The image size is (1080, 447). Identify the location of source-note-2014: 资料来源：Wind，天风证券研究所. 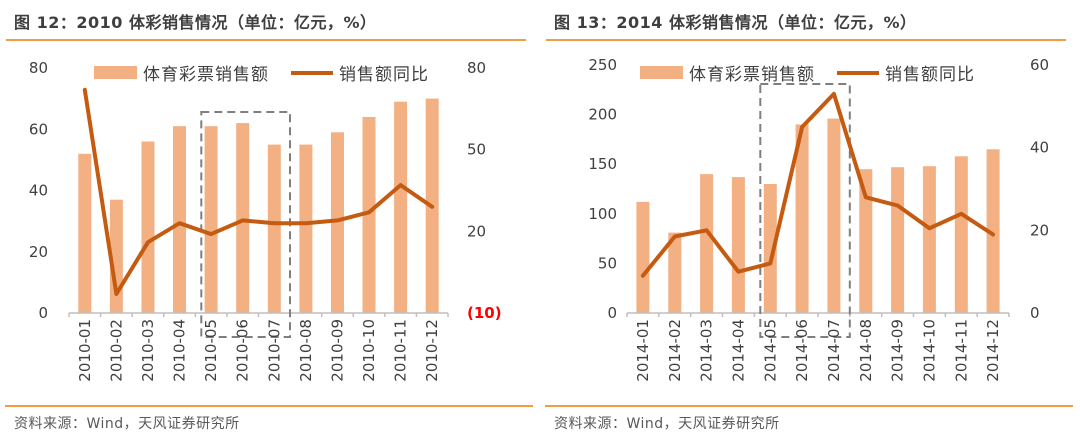
(667, 424).